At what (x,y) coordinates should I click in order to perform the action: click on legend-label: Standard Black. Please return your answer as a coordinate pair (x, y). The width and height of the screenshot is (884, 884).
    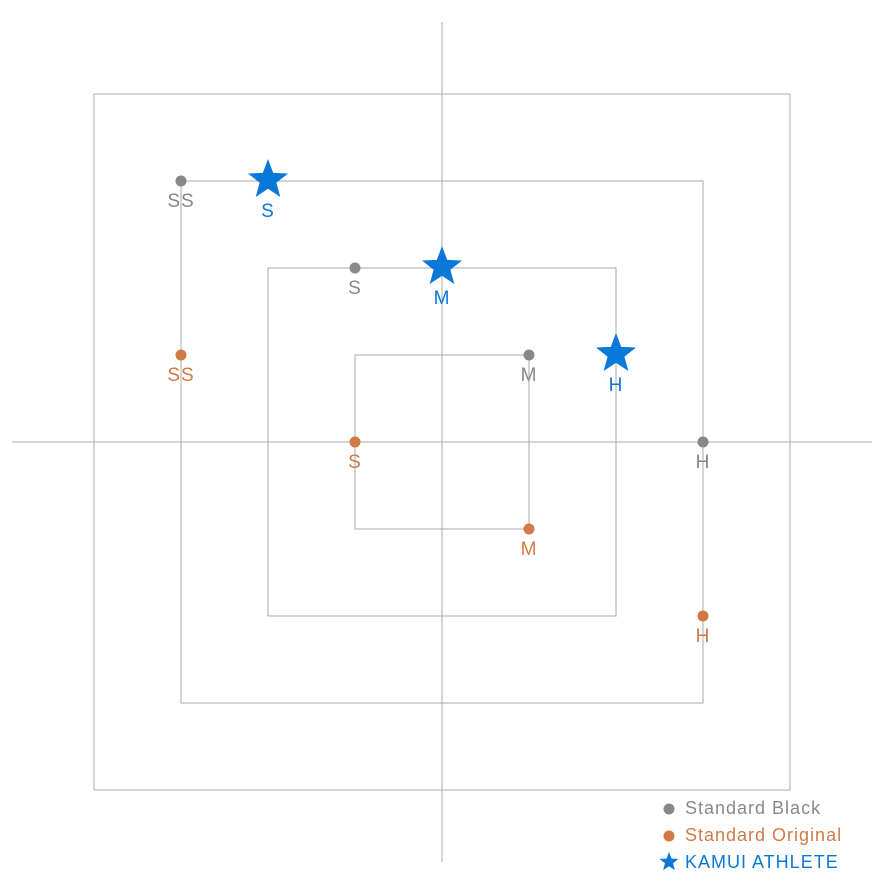
    Looking at the image, I should click on (753, 808).